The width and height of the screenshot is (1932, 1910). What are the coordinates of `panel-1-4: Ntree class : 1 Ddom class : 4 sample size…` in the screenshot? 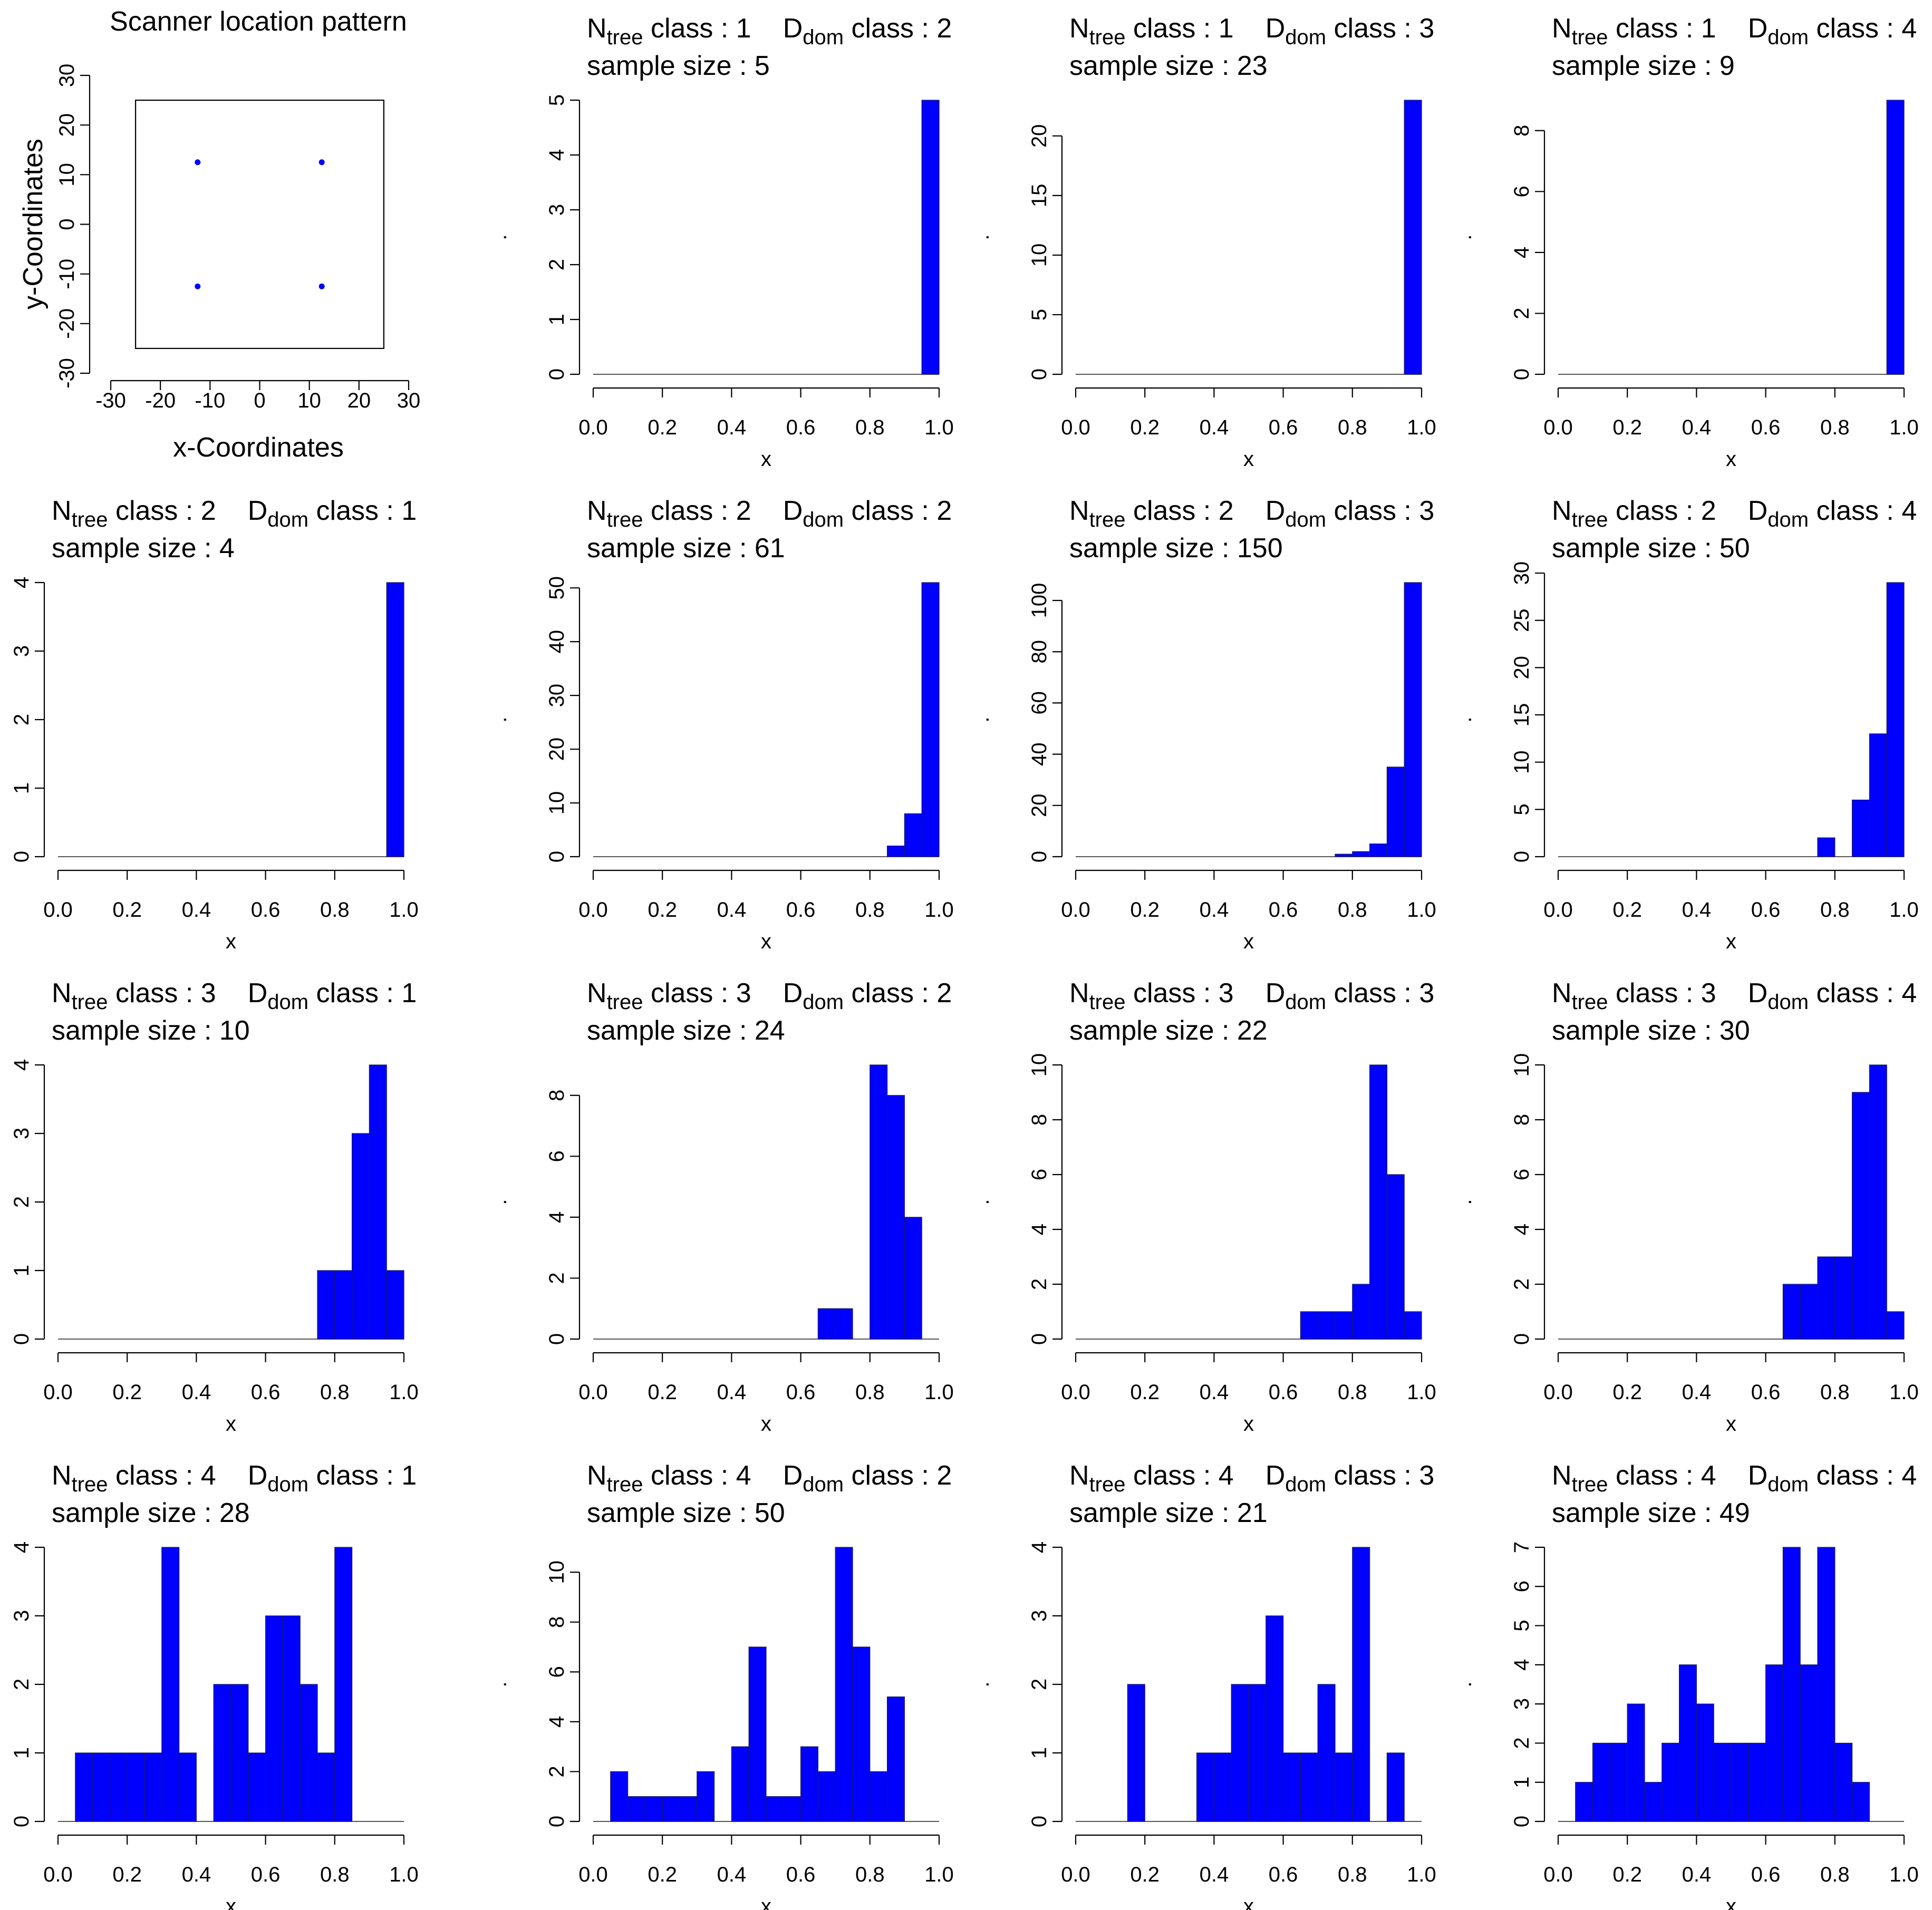 It's located at (1686, 242).